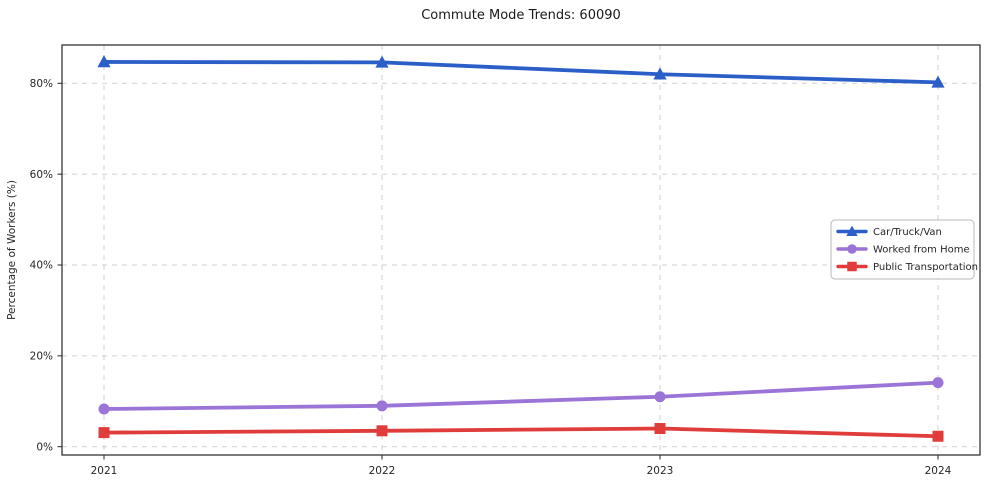 The height and width of the screenshot is (490, 990). What do you see at coordinates (660, 471) in the screenshot?
I see `x-tick-label-2023: 2023` at bounding box center [660, 471].